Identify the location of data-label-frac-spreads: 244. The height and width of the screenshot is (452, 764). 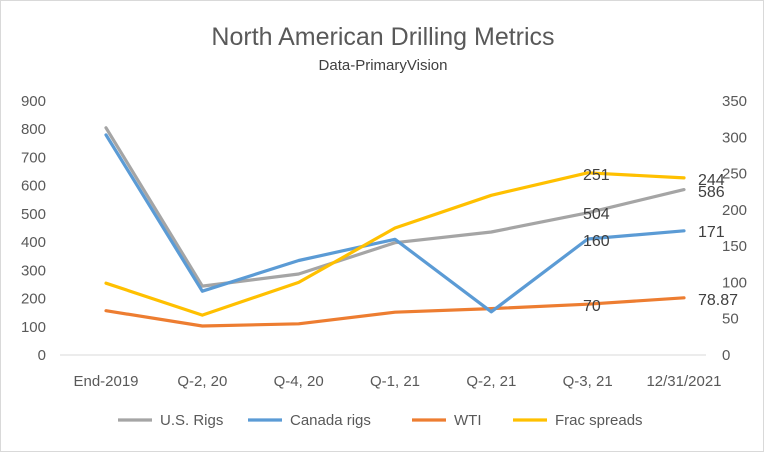
(711, 180).